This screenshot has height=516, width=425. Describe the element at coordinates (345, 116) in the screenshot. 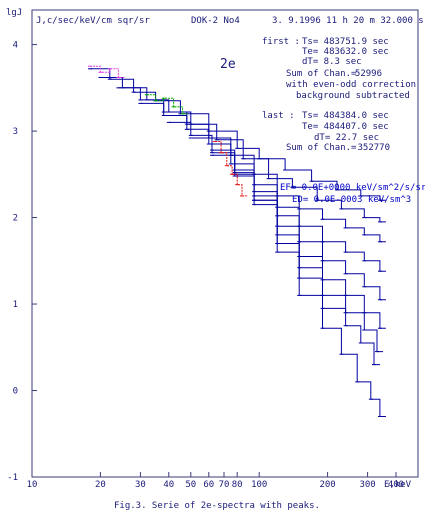

I see `last-ts: Ts= 484384.0 sec` at that location.